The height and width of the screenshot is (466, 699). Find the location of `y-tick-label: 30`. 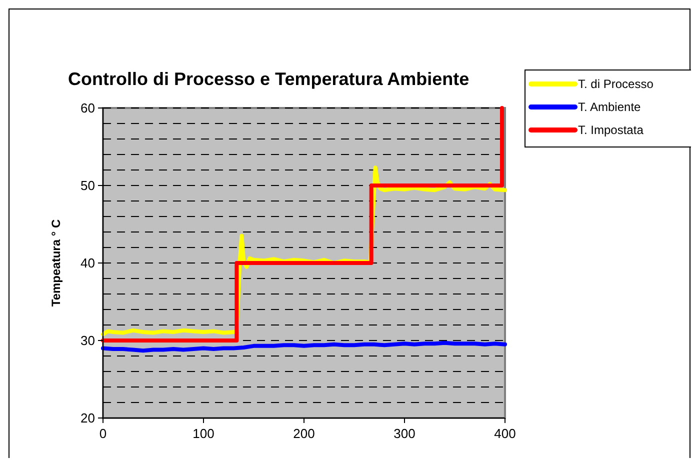

y-tick-label: 30 is located at coordinates (87, 340).